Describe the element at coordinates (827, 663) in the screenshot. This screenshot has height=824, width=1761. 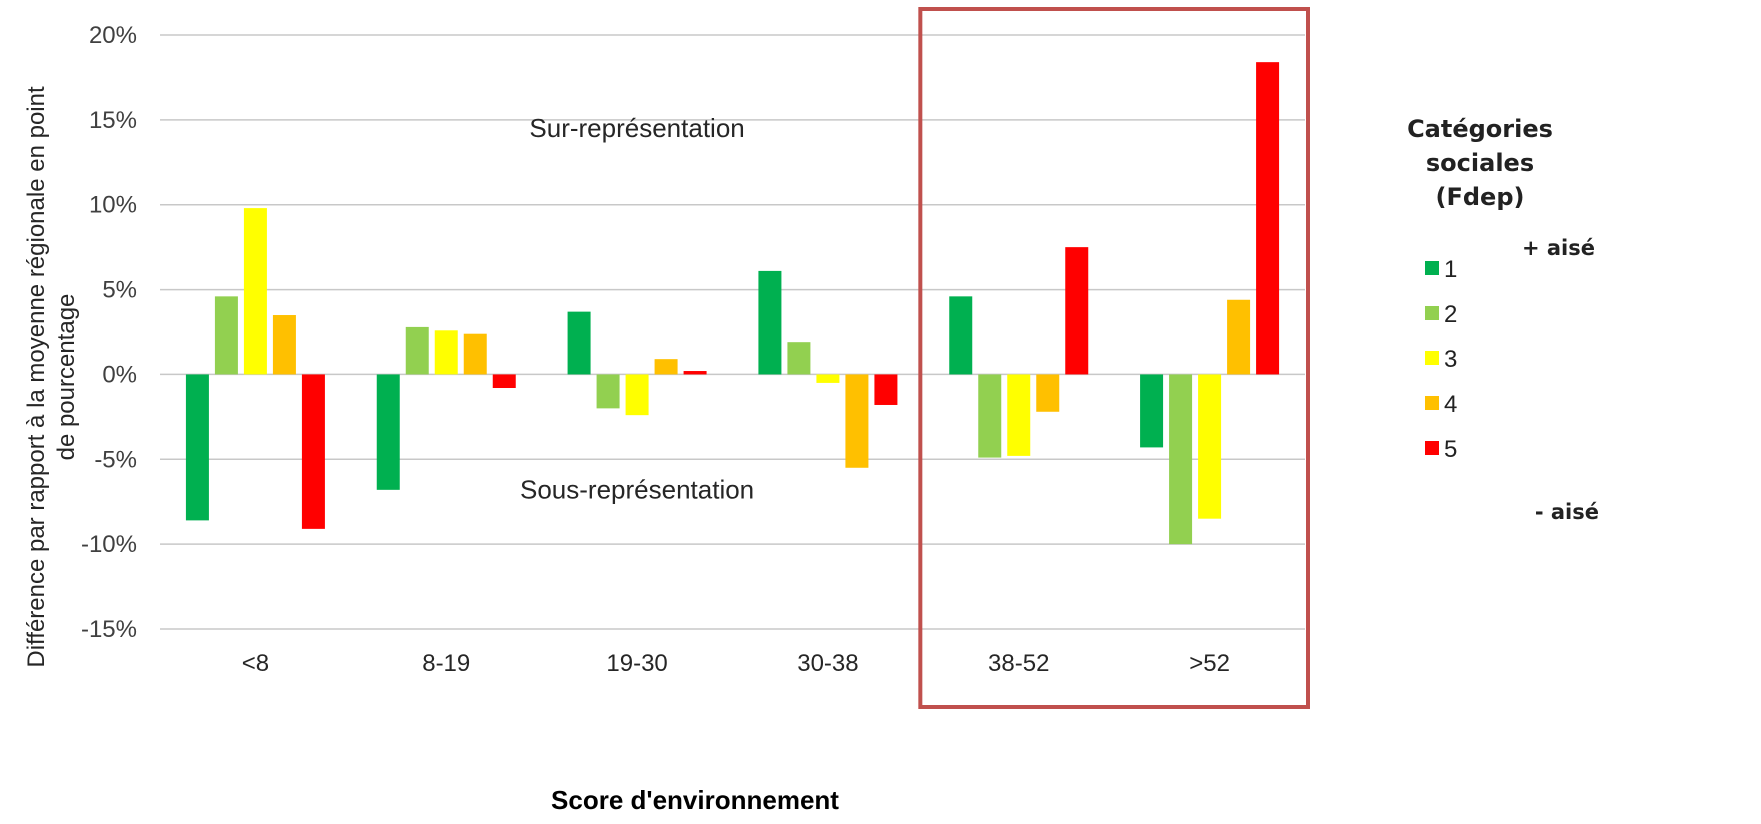
I see `x-tick-label: 30-38` at that location.